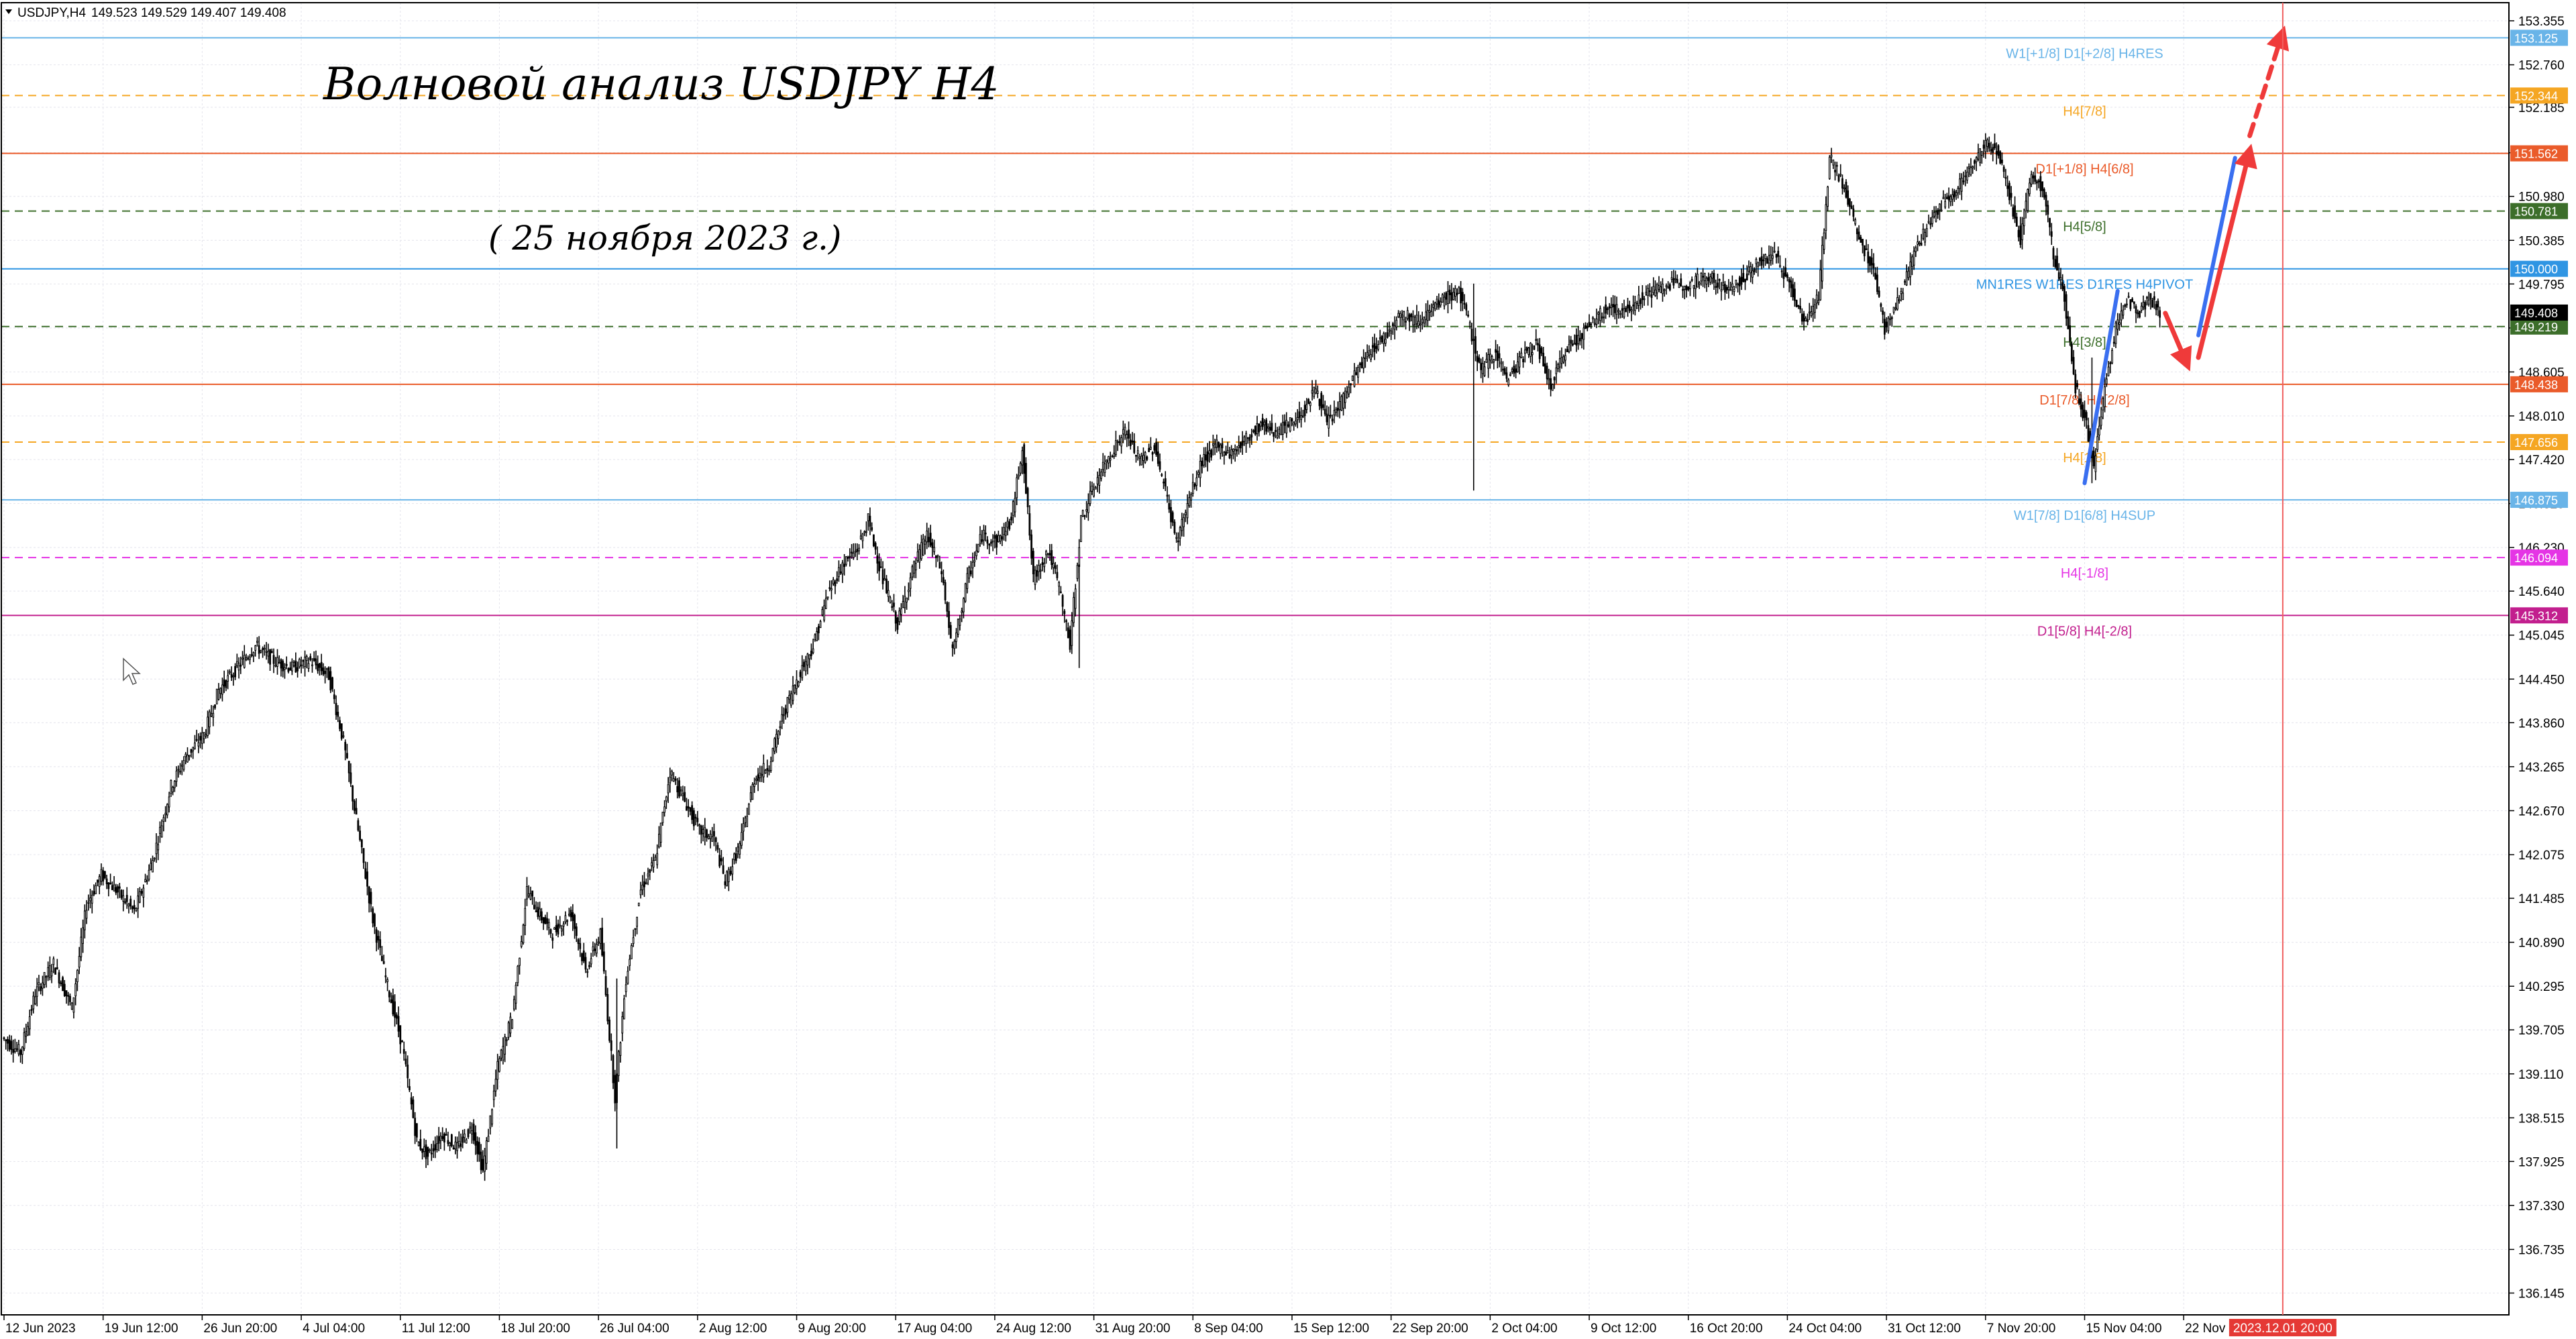  Describe the element at coordinates (2084, 285) in the screenshot. I see `level-label: MN1RES W1RES D1RES H4PIVOT` at that location.